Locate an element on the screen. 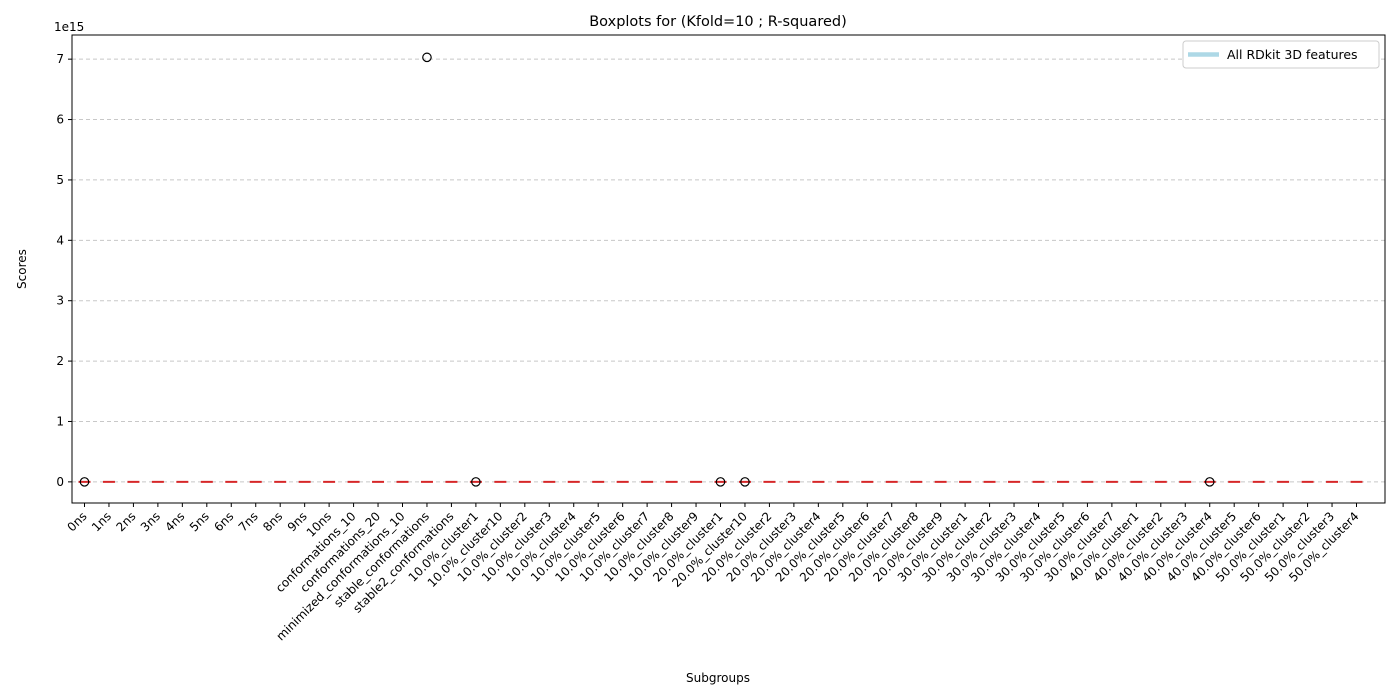 The height and width of the screenshot is (700, 1400). y-tick-label: 1 is located at coordinates (60, 421).